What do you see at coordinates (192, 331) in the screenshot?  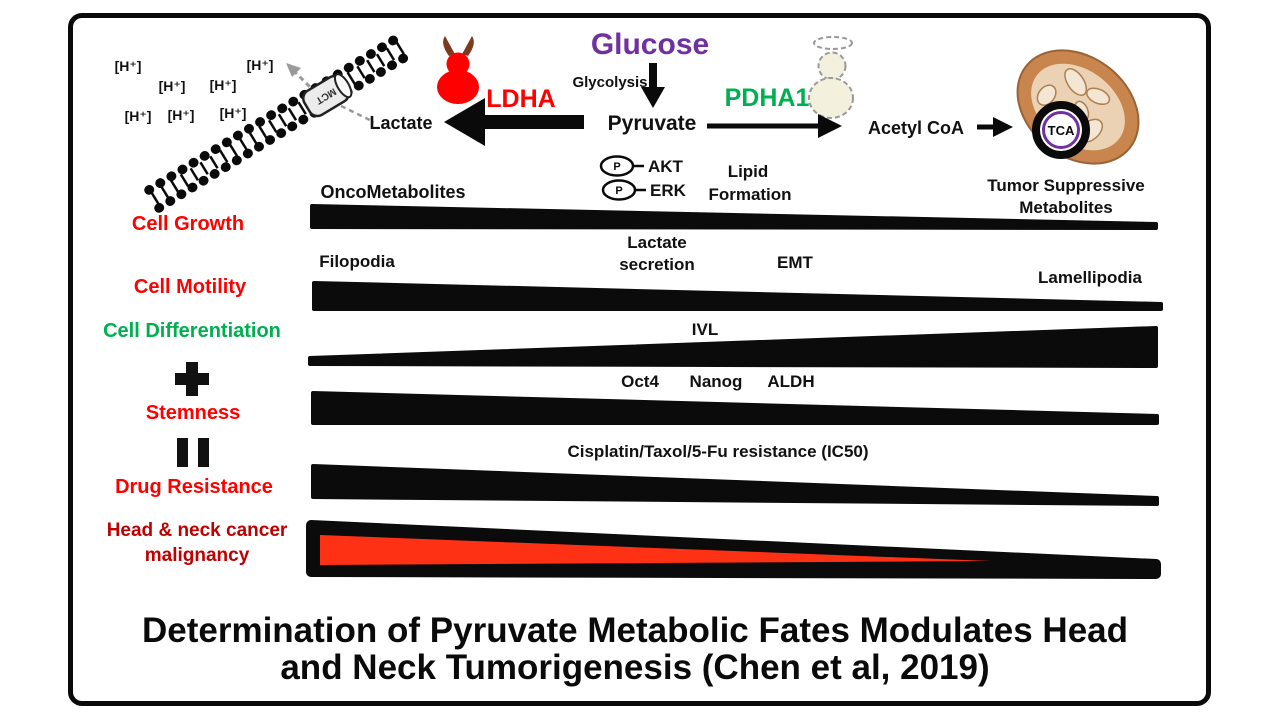 I see `row-label-cell-differentiation: Cell Differentiation` at bounding box center [192, 331].